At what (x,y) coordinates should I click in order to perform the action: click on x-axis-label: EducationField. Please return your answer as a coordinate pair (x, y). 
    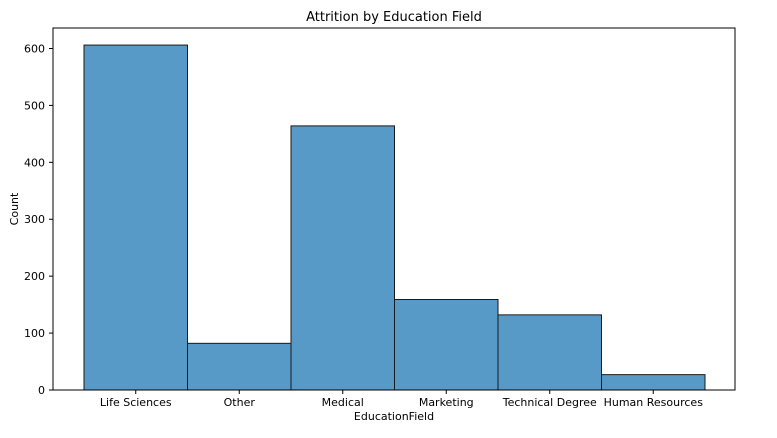
    Looking at the image, I should click on (394, 416).